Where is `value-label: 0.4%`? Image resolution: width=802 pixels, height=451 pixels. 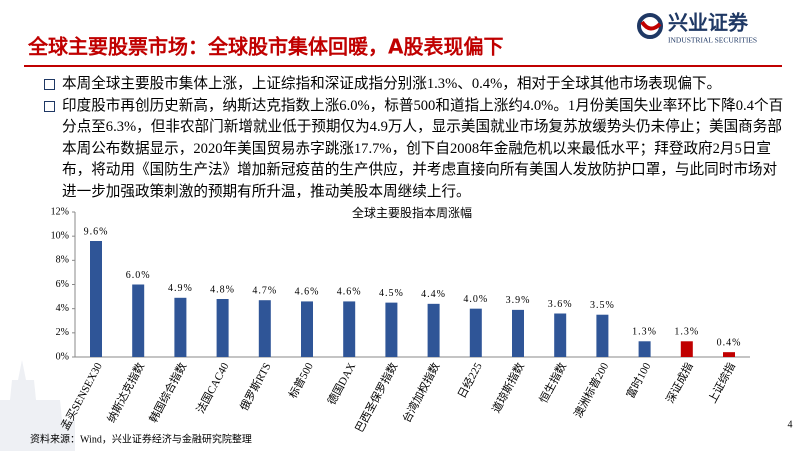 value-label: 0.4% is located at coordinates (729, 342).